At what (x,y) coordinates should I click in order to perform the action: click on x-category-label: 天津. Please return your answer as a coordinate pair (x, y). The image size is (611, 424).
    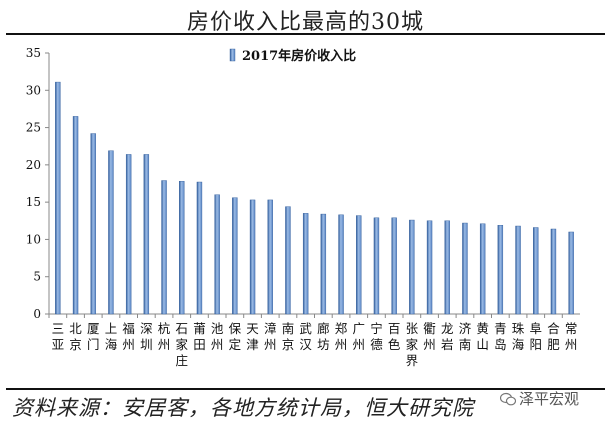
    Looking at the image, I should click on (252, 336).